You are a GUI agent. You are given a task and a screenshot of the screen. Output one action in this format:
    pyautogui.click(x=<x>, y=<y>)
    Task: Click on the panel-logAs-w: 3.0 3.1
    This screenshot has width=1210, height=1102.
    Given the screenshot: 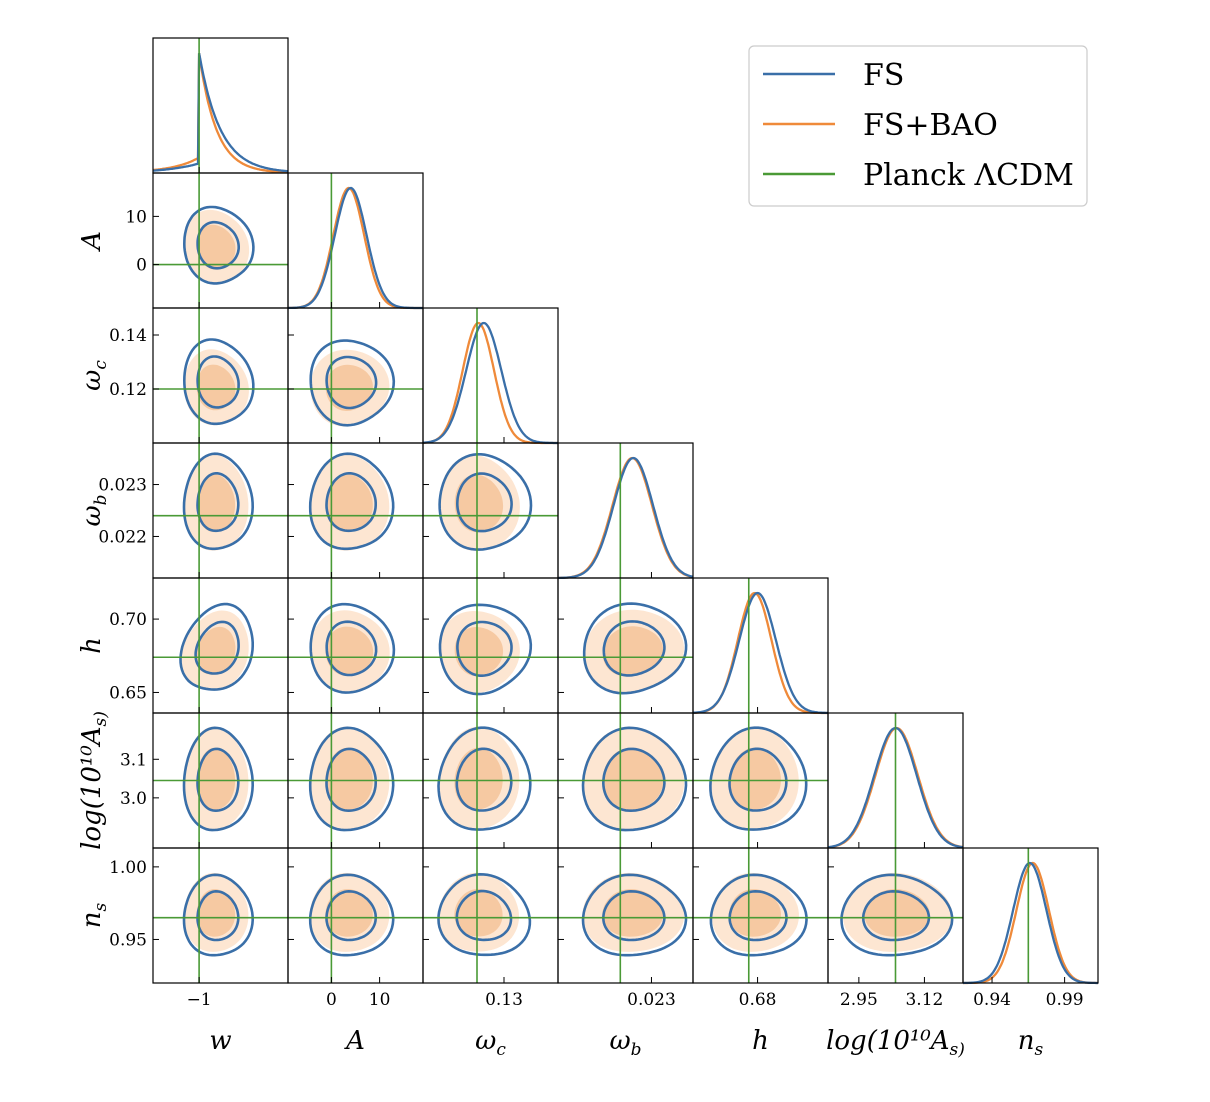 What is the action you would take?
    pyautogui.click(x=204, y=780)
    